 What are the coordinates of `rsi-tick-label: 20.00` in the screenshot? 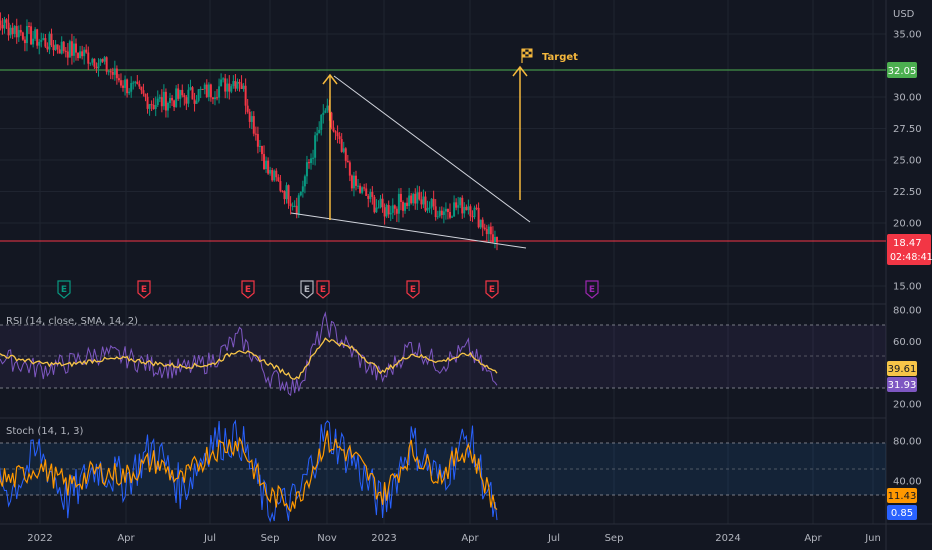 It's located at (907, 405).